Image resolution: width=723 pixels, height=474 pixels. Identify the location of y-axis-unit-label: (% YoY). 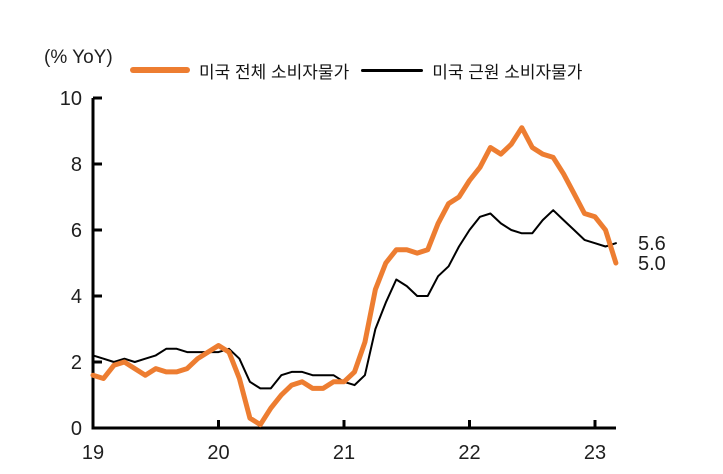
(78, 57).